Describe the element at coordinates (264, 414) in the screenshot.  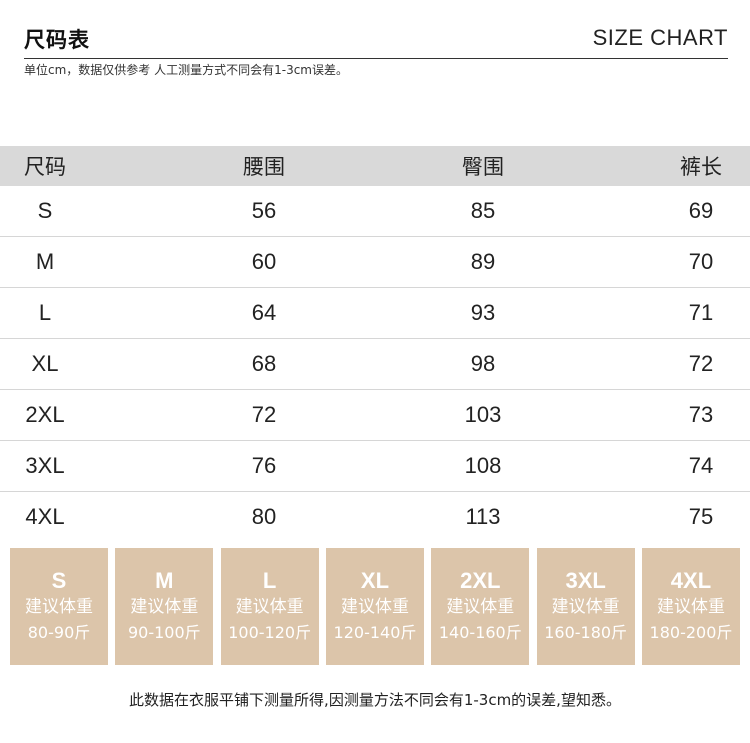
I see `cell-waist: 72` at that location.